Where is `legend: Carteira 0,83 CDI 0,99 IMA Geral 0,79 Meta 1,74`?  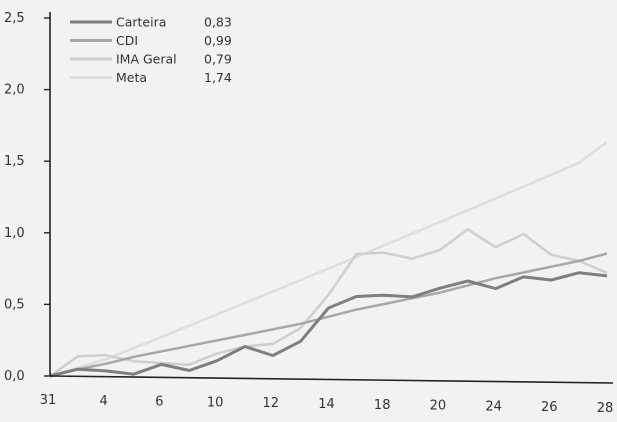 legend: Carteira 0,83 CDI 0,99 IMA Geral 0,79 Meta 1,74 is located at coordinates (151, 50).